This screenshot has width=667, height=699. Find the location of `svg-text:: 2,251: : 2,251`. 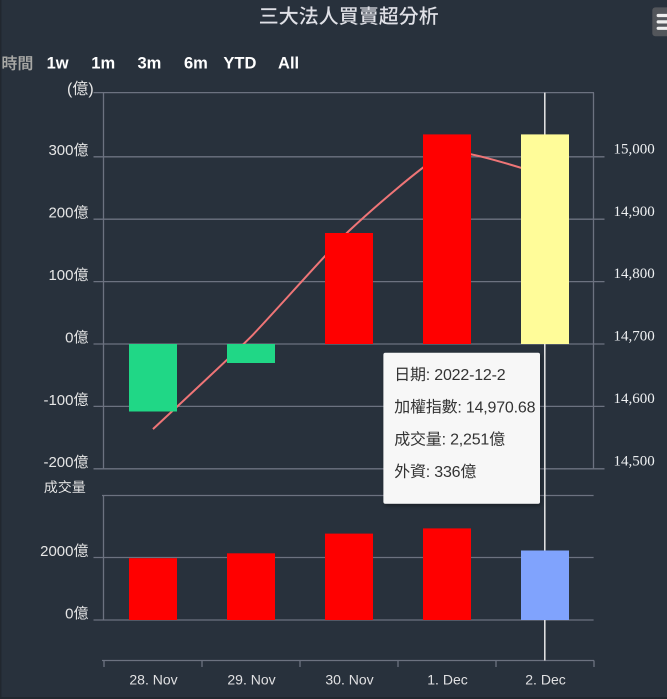

svg-text:: 2,251: : 2,251 is located at coordinates (466, 440).